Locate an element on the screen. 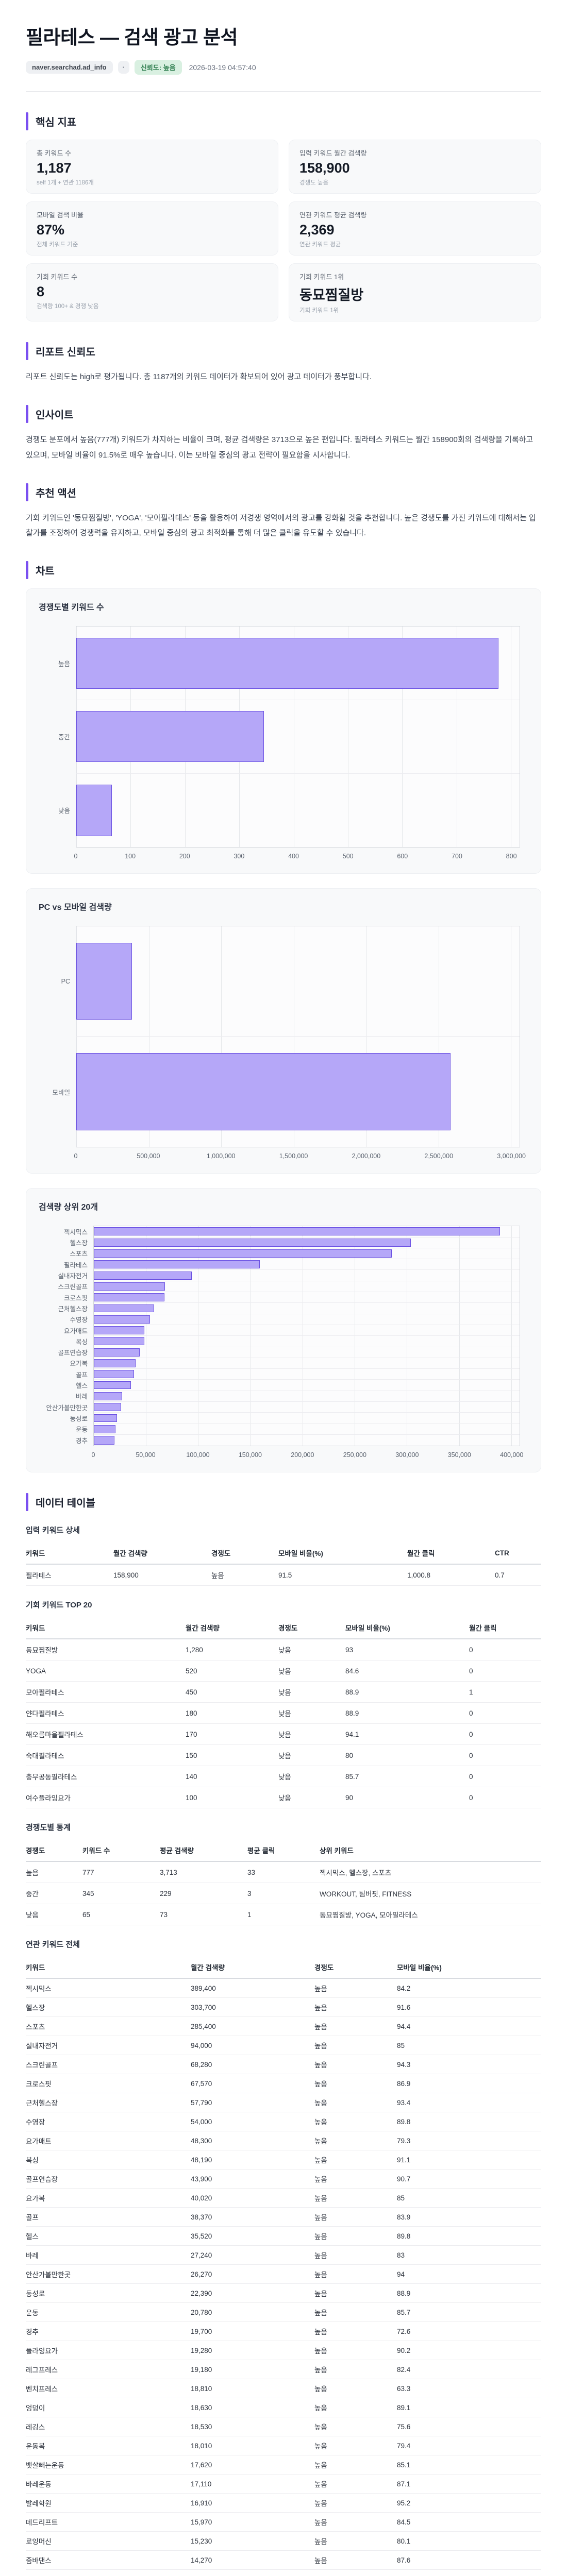 This screenshot has height=2576, width=567. table-cell: 복싱 is located at coordinates (108, 2160).